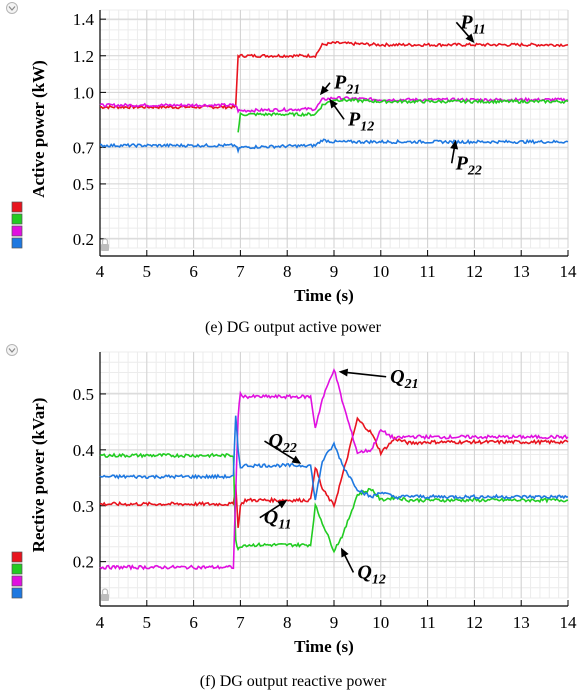 This screenshot has height=696, width=586. Describe the element at coordinates (84, 19) in the screenshot. I see `y-tick-label: 1.4` at that location.